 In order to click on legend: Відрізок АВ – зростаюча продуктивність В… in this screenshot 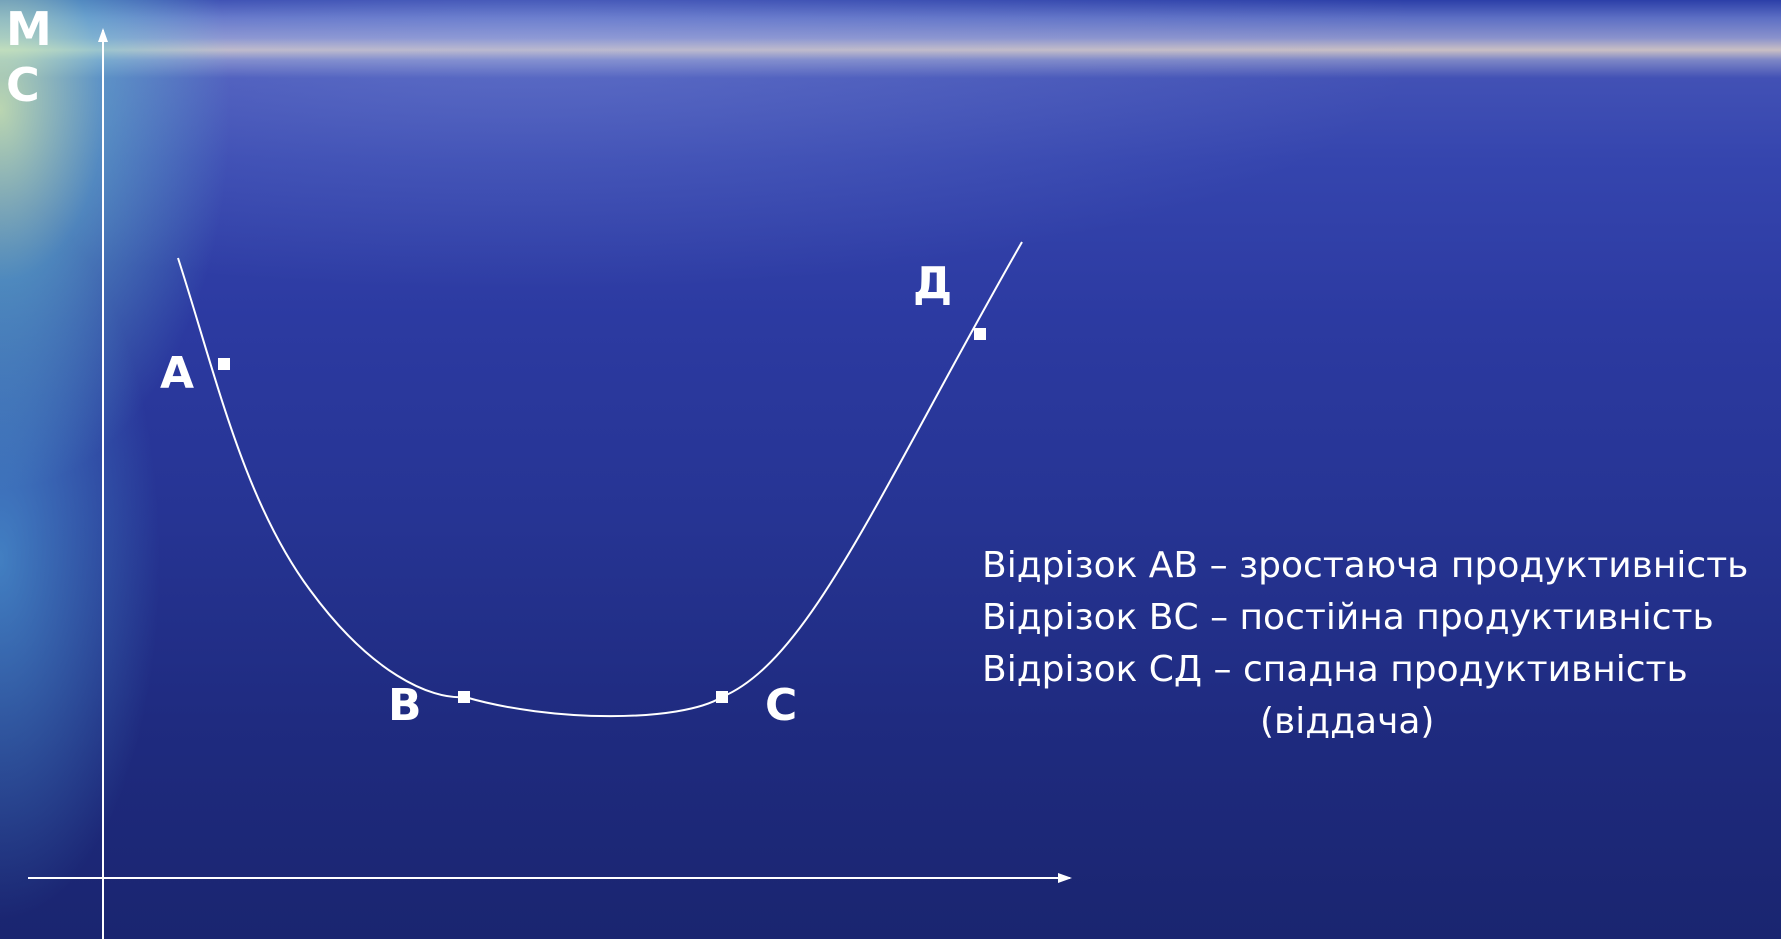, I will do `click(1365, 644)`.